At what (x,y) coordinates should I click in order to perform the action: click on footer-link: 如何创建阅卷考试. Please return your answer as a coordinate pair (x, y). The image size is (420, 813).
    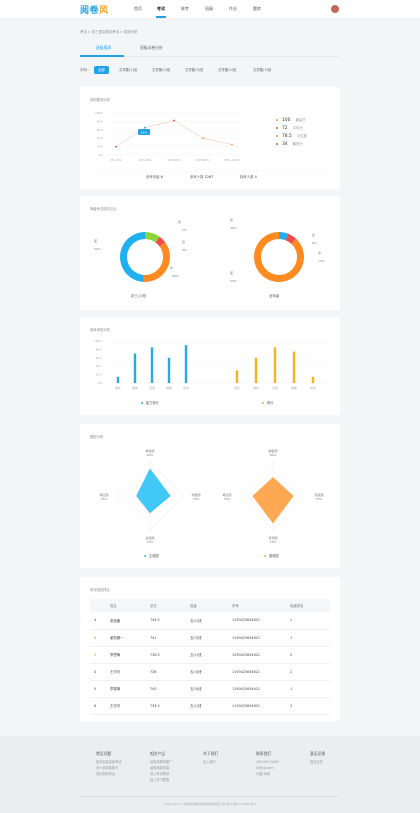
    Looking at the image, I should click on (109, 762).